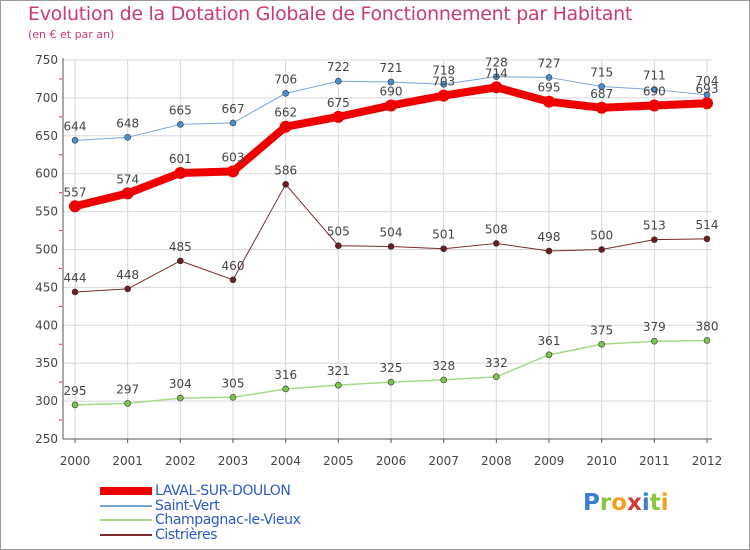 The image size is (750, 550). What do you see at coordinates (391, 105) in the screenshot?
I see `point-laval-sur-doulon-2006` at bounding box center [391, 105].